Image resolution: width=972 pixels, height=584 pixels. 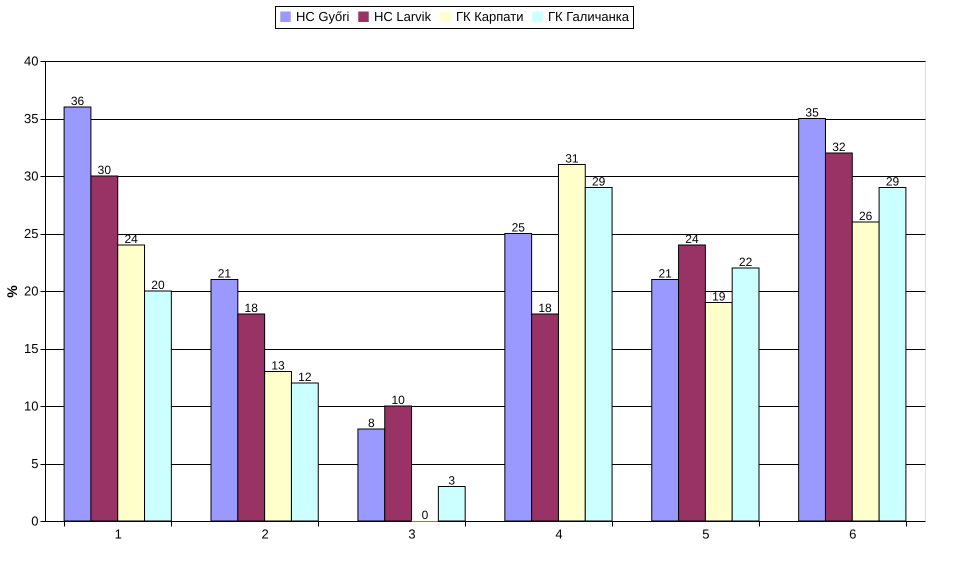 I want to click on data-label: 13, so click(x=278, y=365).